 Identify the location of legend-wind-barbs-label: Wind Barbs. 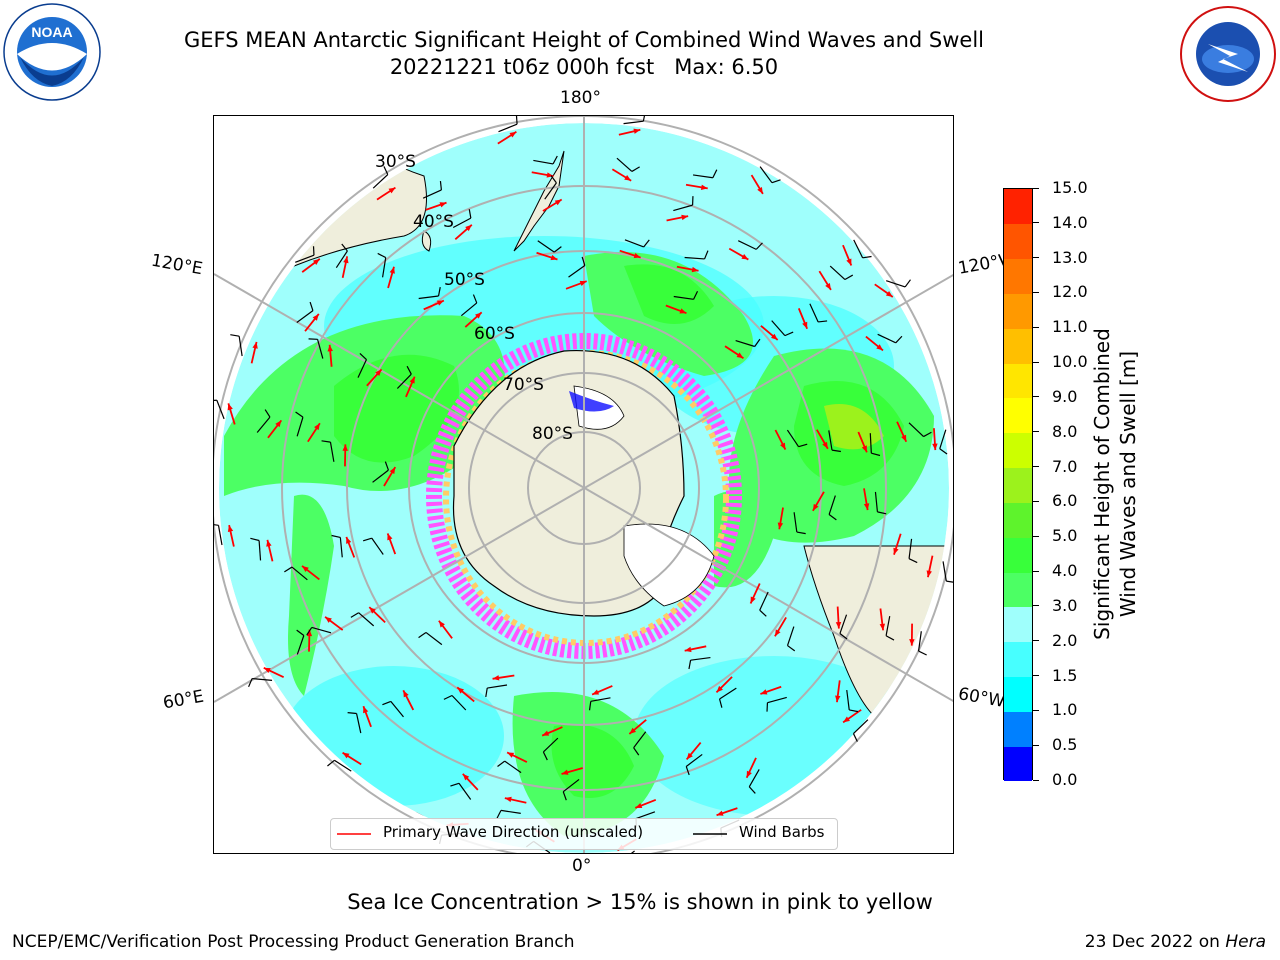
(782, 832).